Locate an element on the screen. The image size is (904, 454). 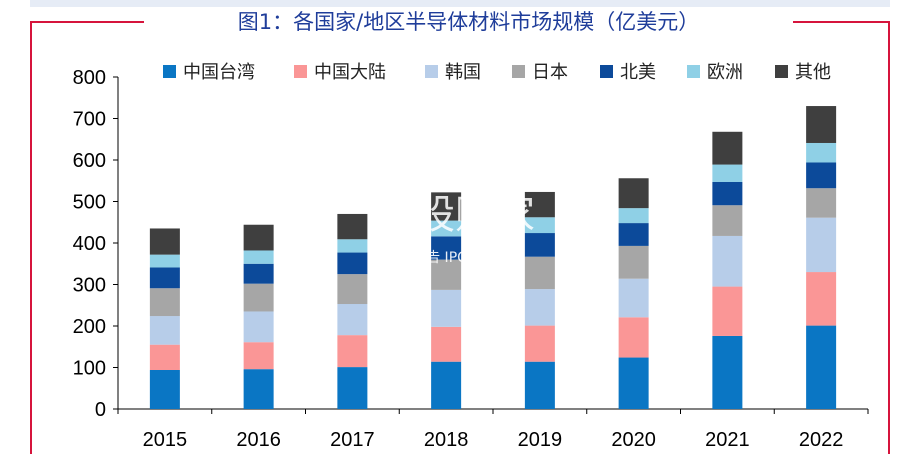
x-tick-label: 2020 is located at coordinates (633, 440).